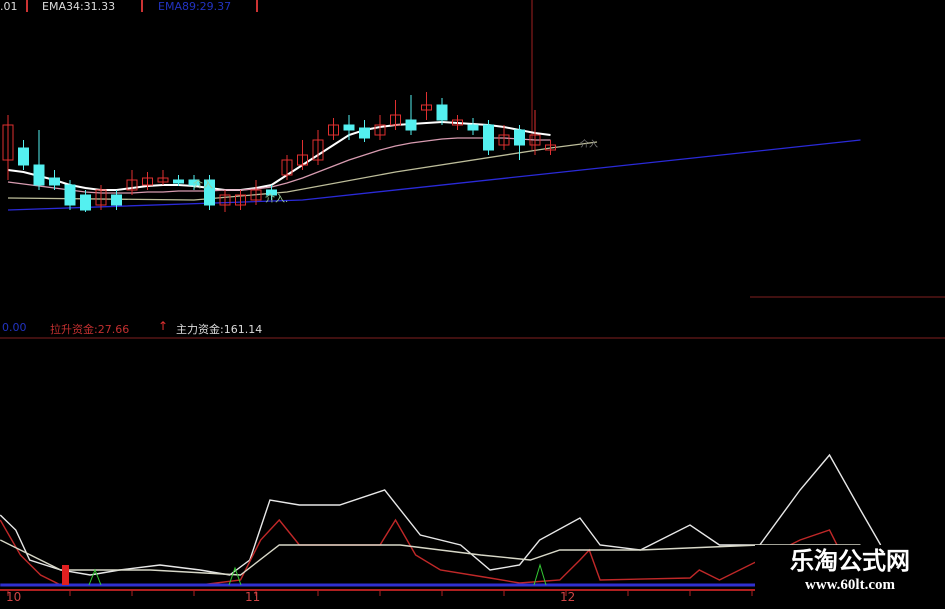 The height and width of the screenshot is (609, 945). Describe the element at coordinates (279, 165) in the screenshot. I see `ema34-line` at that location.